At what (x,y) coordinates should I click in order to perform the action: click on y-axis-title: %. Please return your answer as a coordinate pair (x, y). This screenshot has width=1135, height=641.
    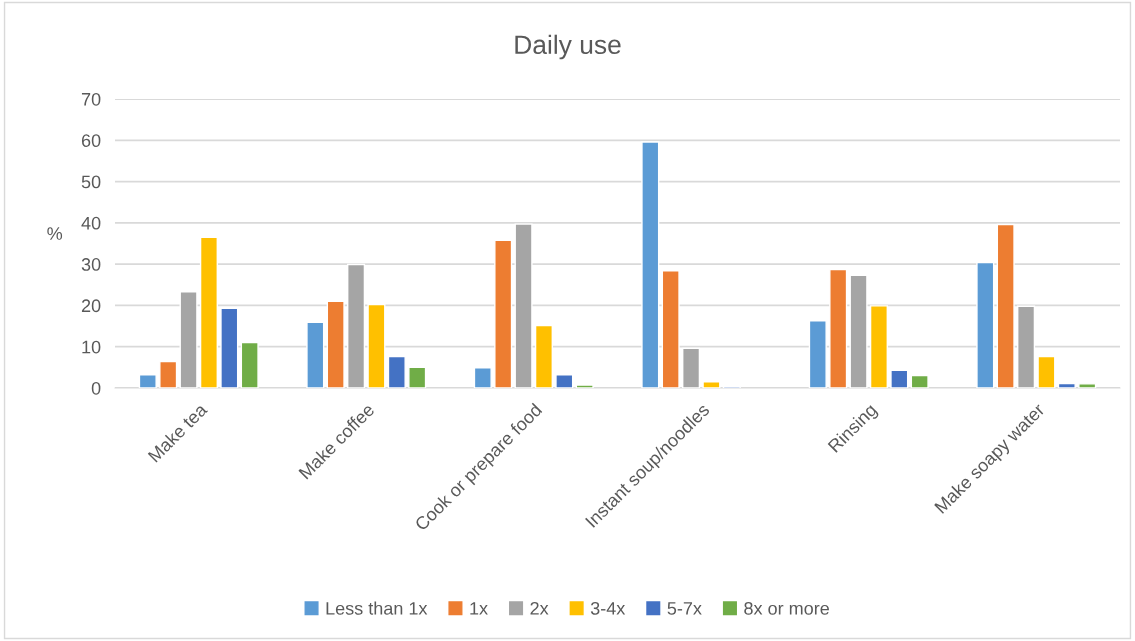
    Looking at the image, I should click on (55, 233).